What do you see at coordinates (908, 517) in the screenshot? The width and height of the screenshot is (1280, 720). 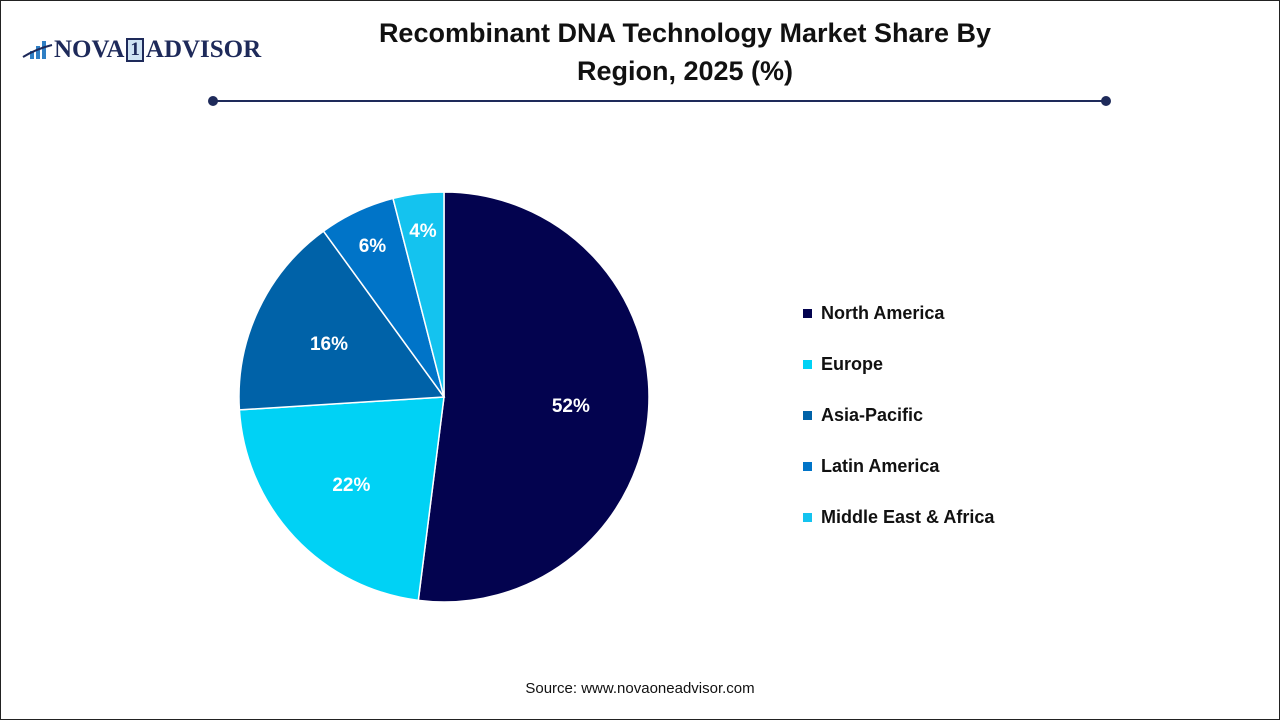 I see `legend-label: Middle East & Africa` at bounding box center [908, 517].